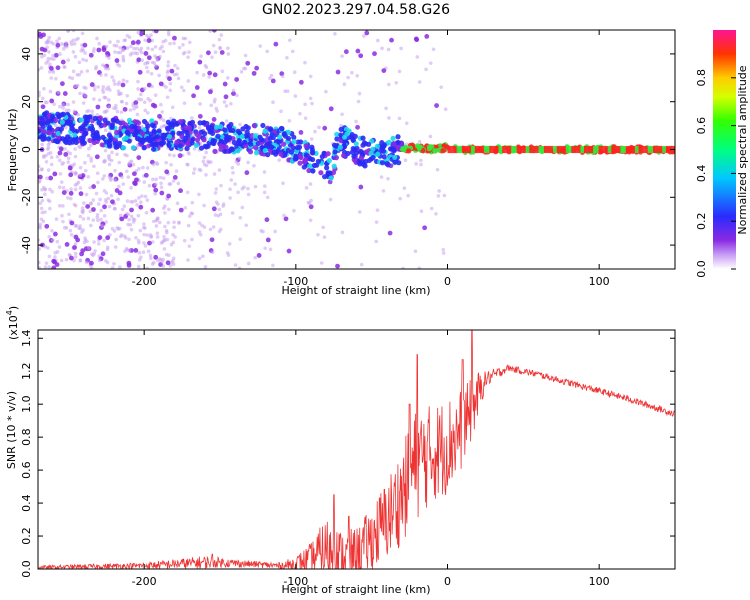  I want to click on snr-y-multiplier: (x104), so click(12, 323).